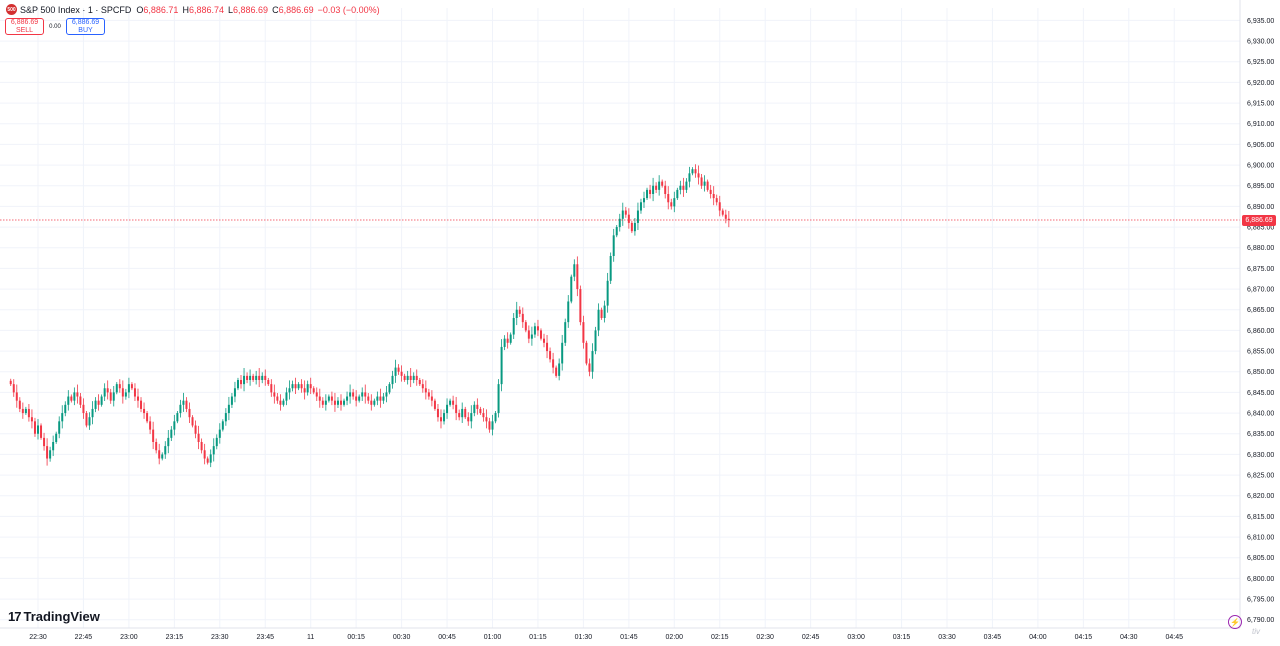  I want to click on y-tick-label: 6,805.00, so click(1260, 558).